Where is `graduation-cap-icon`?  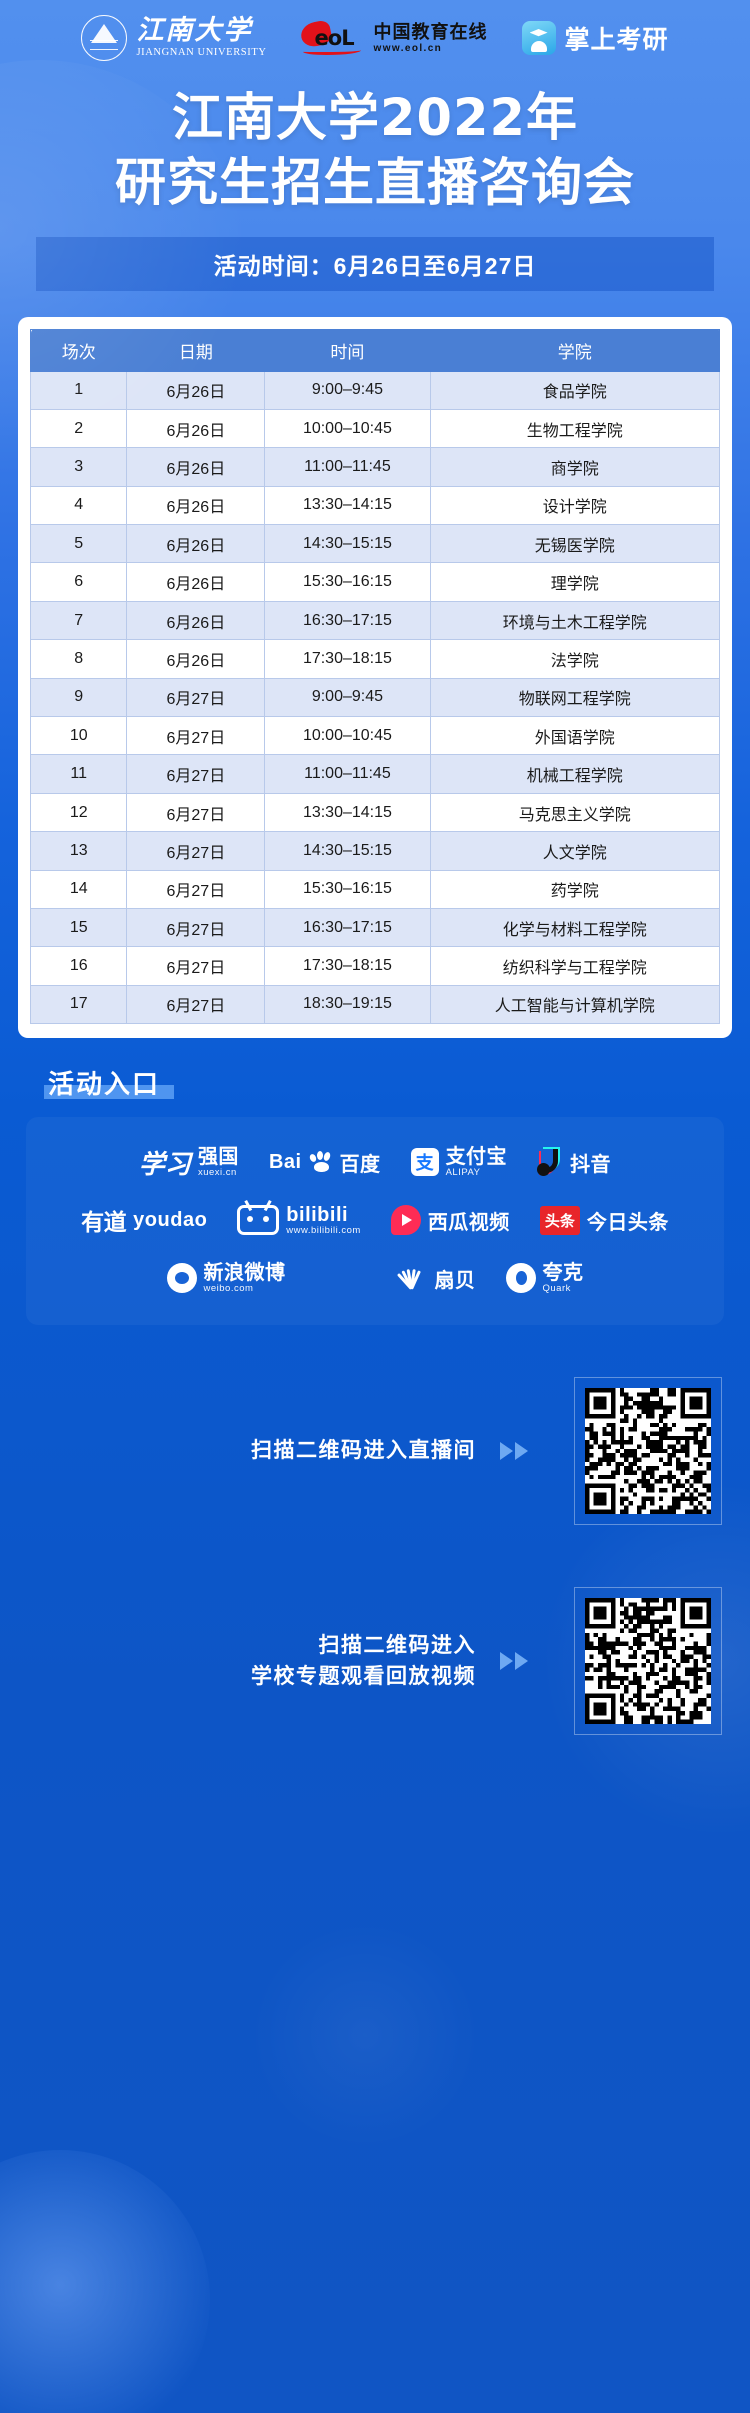
graduation-cap-icon is located at coordinates (538, 38).